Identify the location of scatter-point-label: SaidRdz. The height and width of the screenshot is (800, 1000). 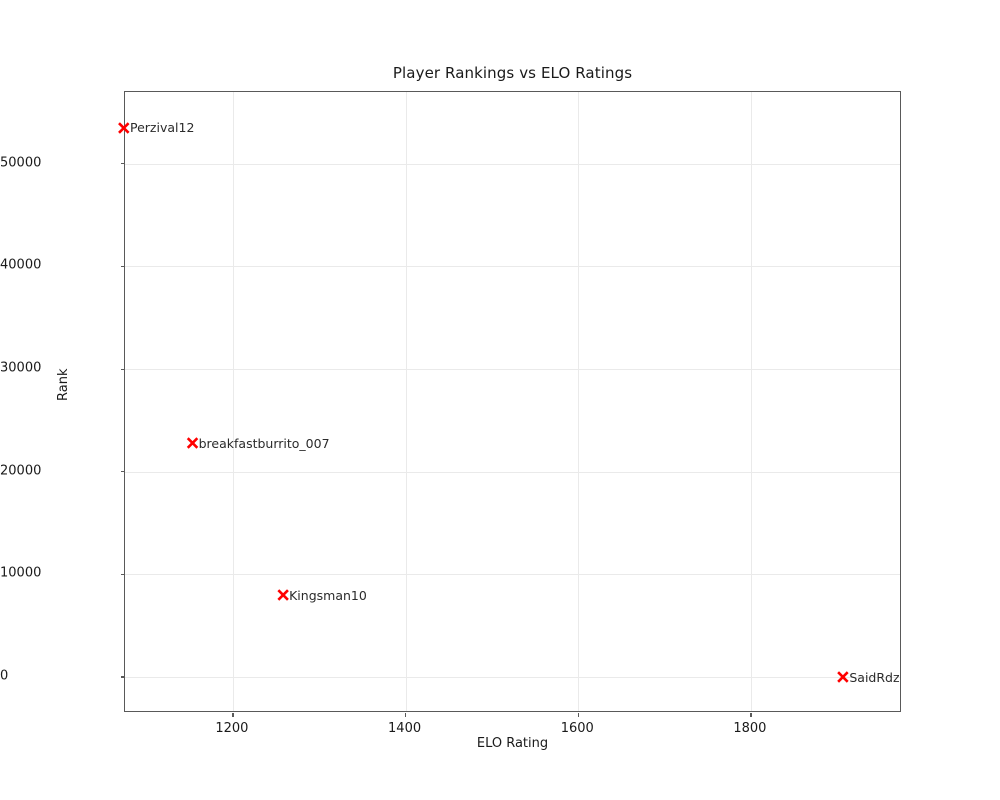
(874, 677).